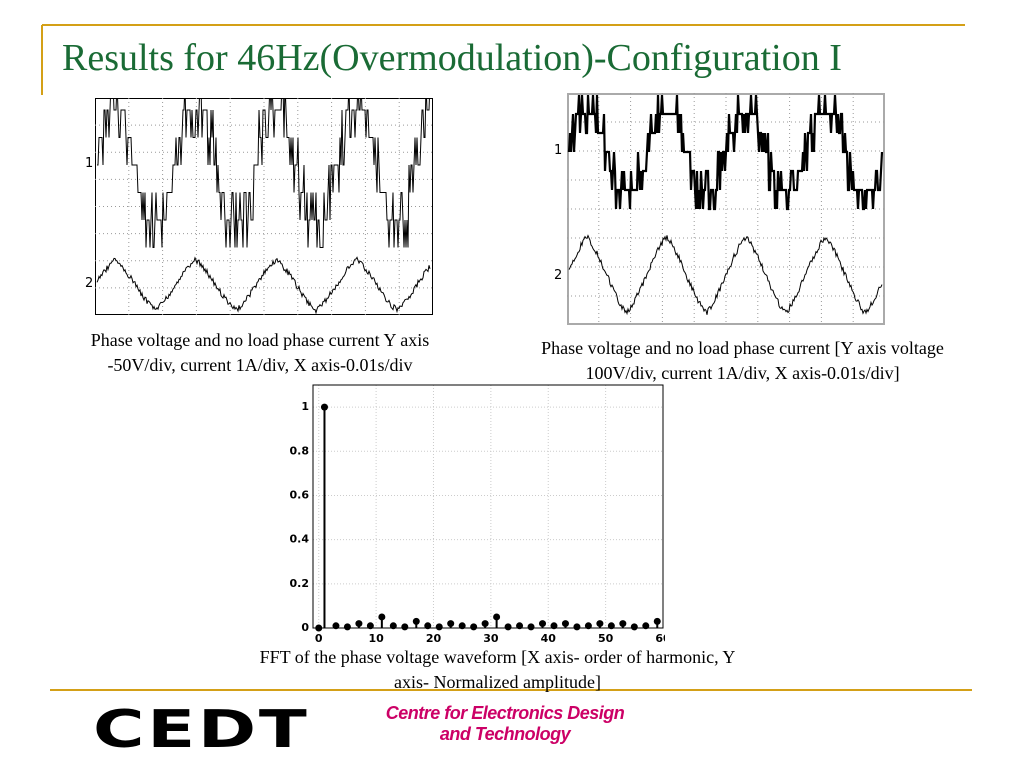 This screenshot has height=768, width=1024. What do you see at coordinates (300, 583) in the screenshot?
I see `y-tick-label: 0.2` at bounding box center [300, 583].